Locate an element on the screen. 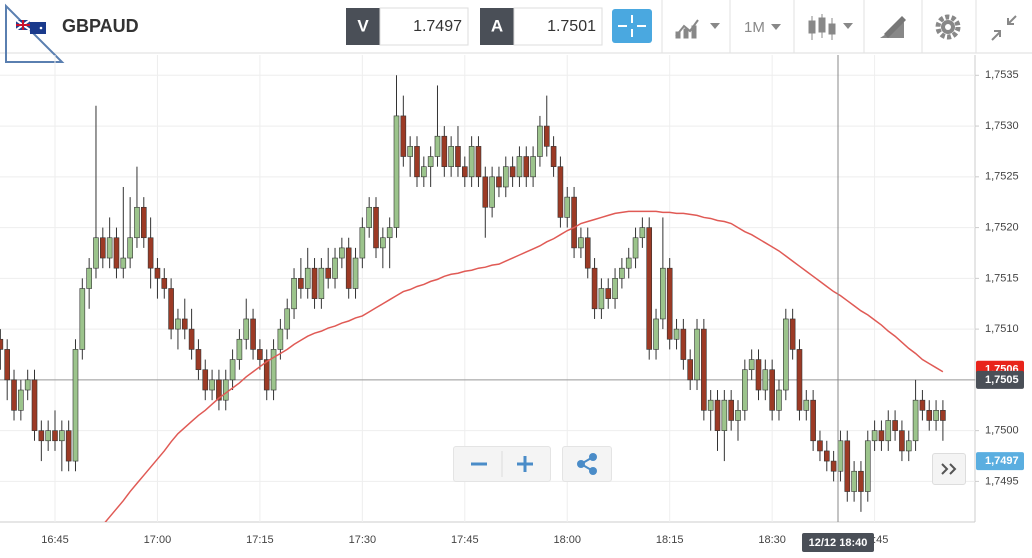 This screenshot has height=558, width=1032. crosshair-button is located at coordinates (632, 26).